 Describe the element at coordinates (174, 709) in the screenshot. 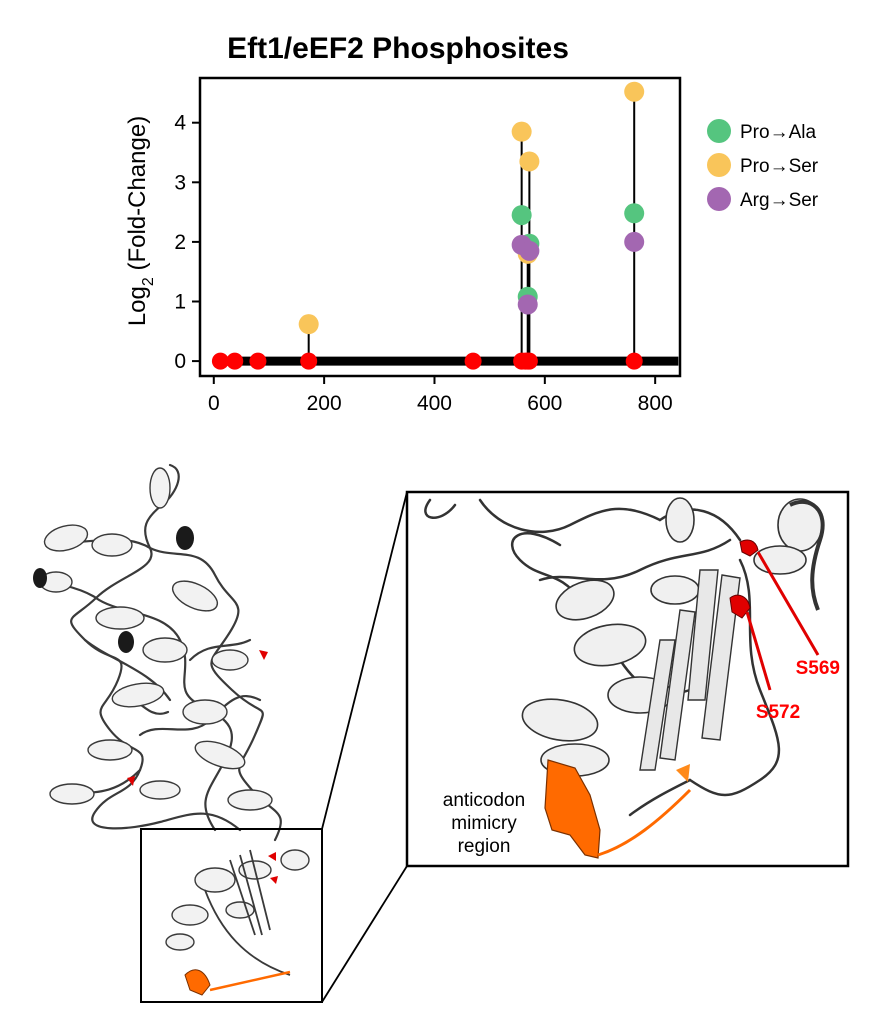

I see `structure-helices` at that location.